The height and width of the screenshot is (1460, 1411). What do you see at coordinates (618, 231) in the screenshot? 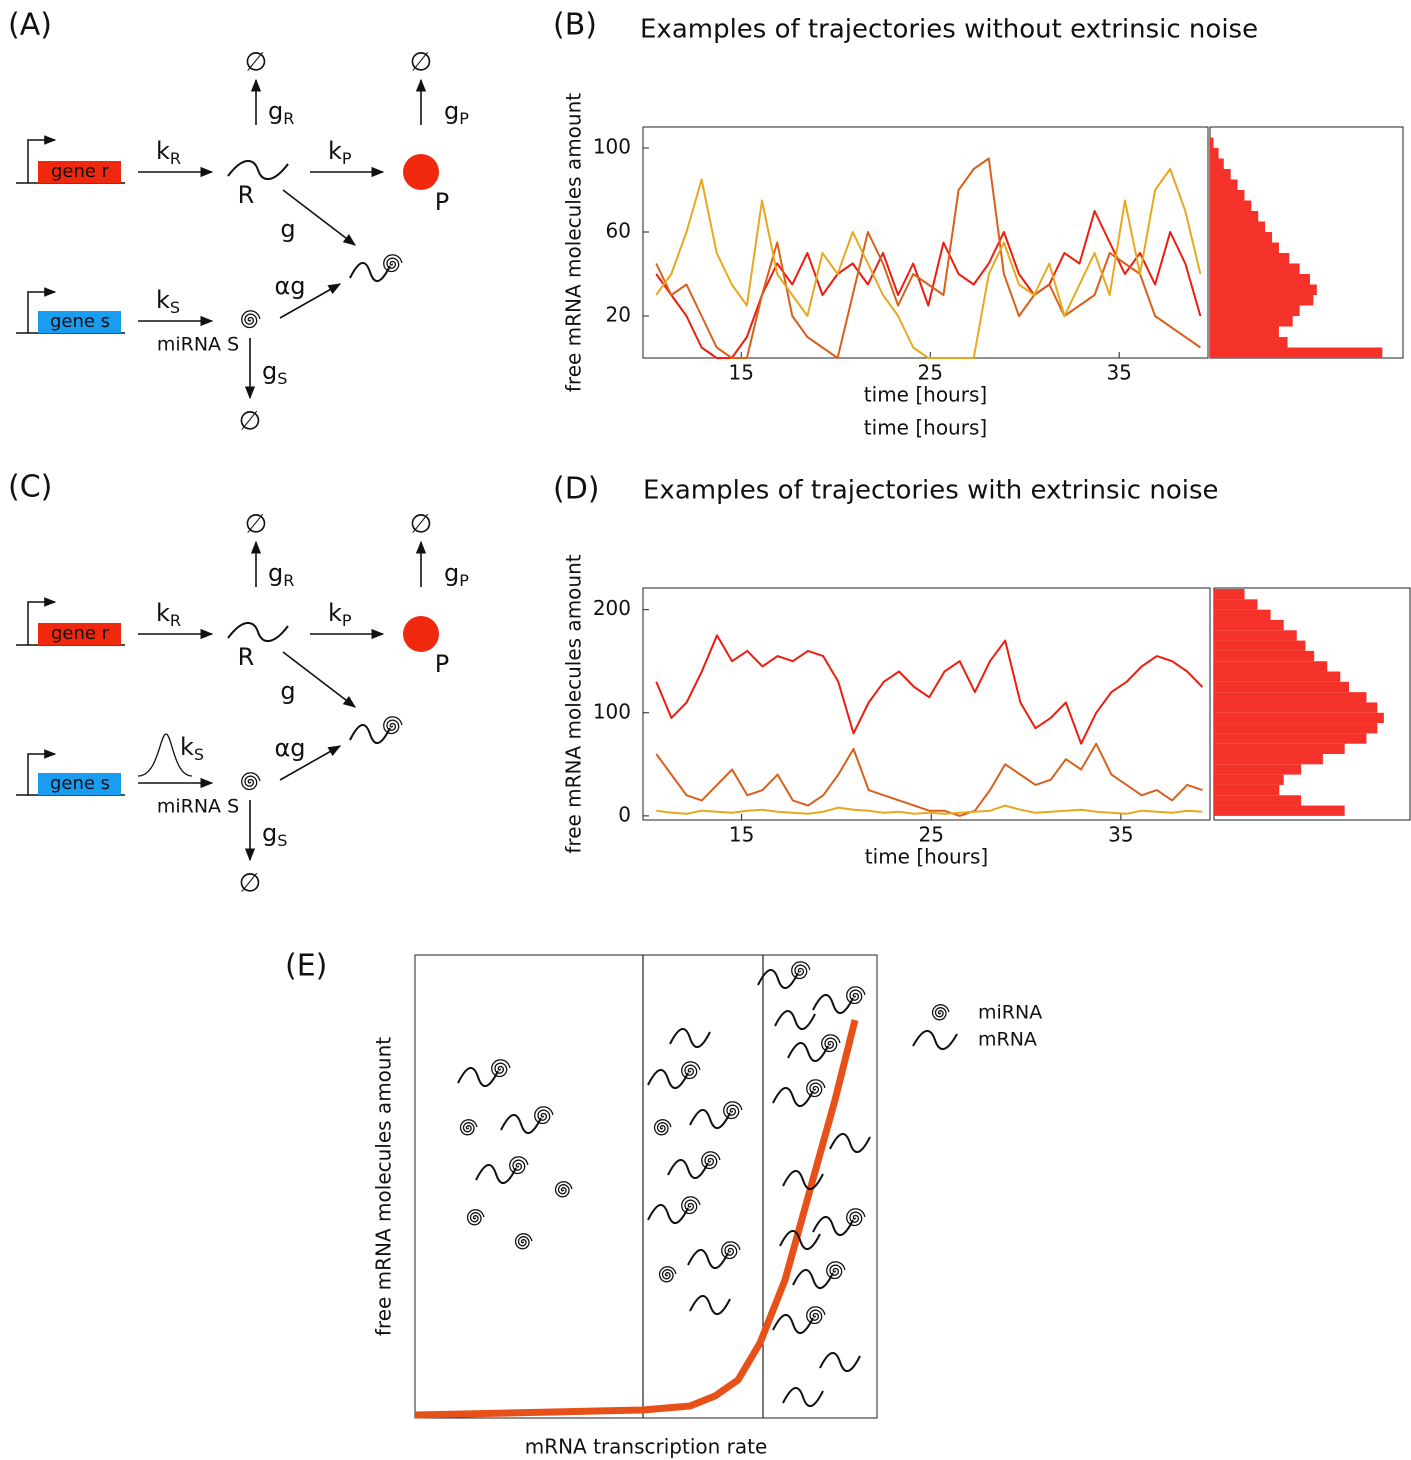
I see `y-tick-label: 60` at bounding box center [618, 231].